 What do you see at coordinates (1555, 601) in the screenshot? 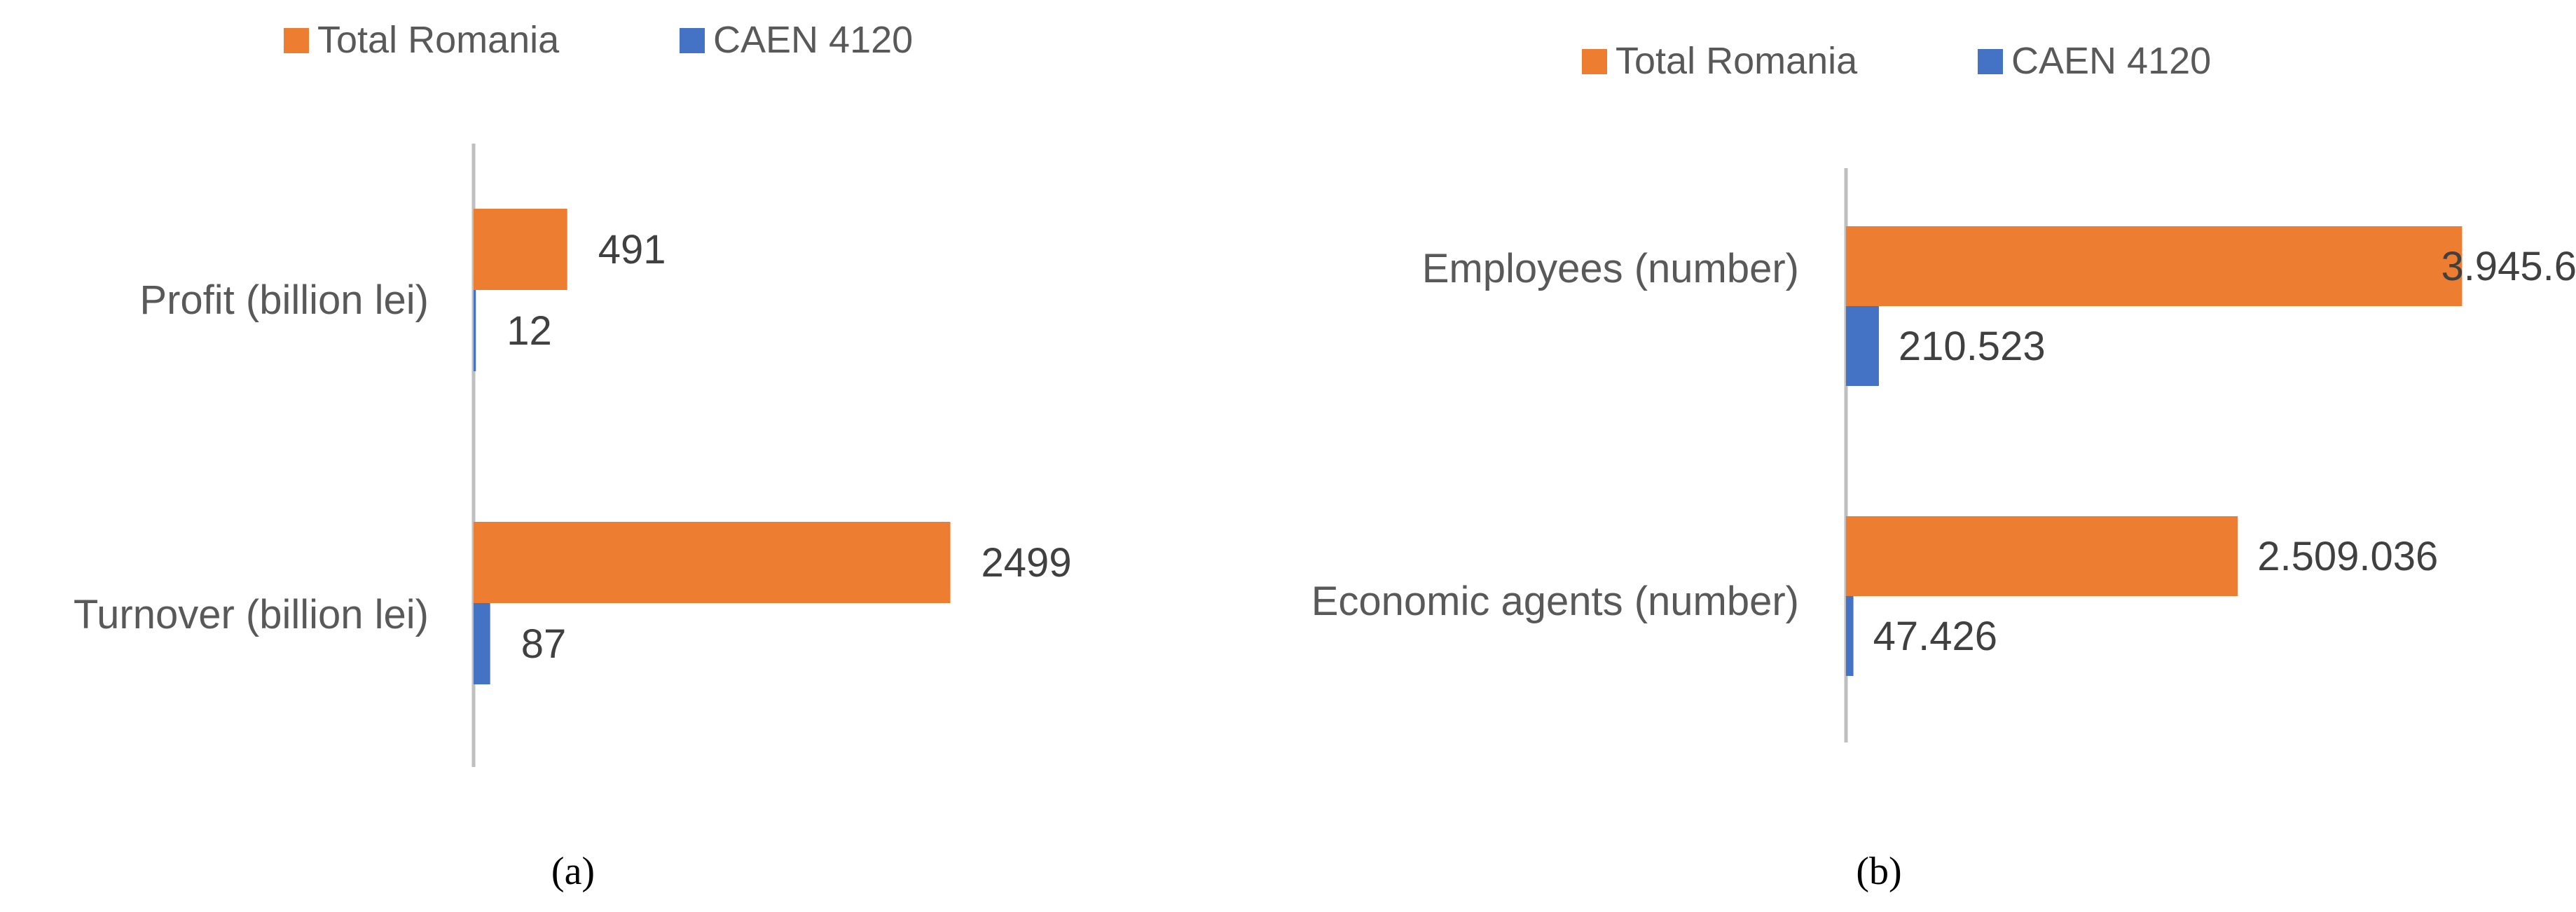
I see `category-label-economic-agents: Economic agents (number)` at bounding box center [1555, 601].